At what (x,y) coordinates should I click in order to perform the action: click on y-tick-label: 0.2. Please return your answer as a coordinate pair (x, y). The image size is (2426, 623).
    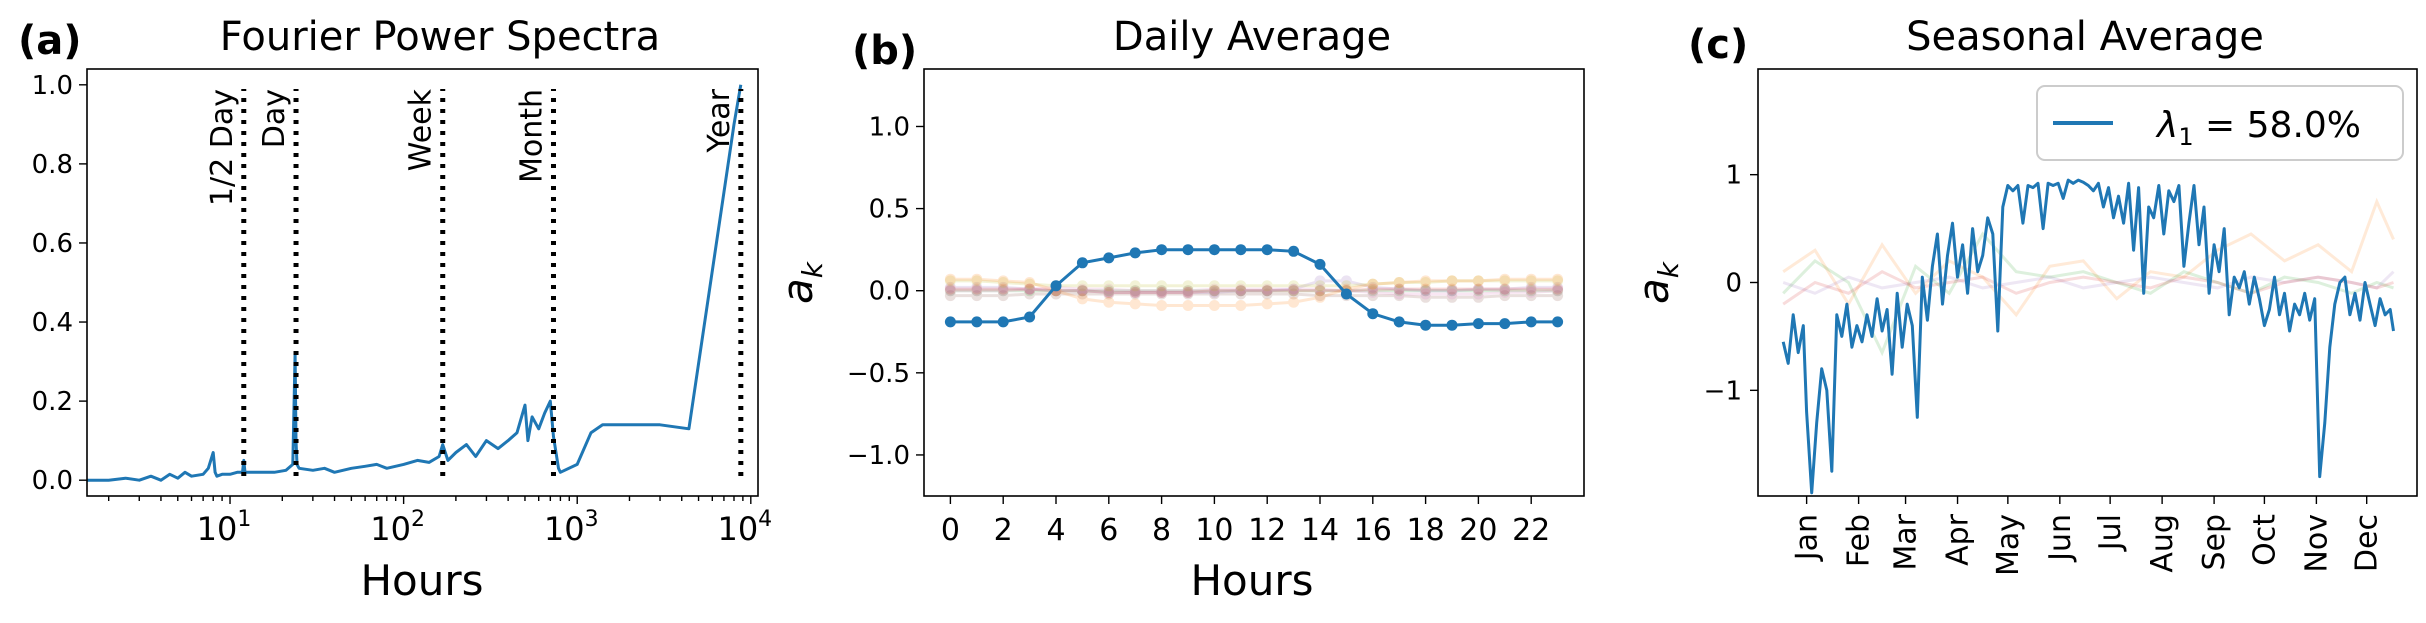
    Looking at the image, I should click on (52, 402).